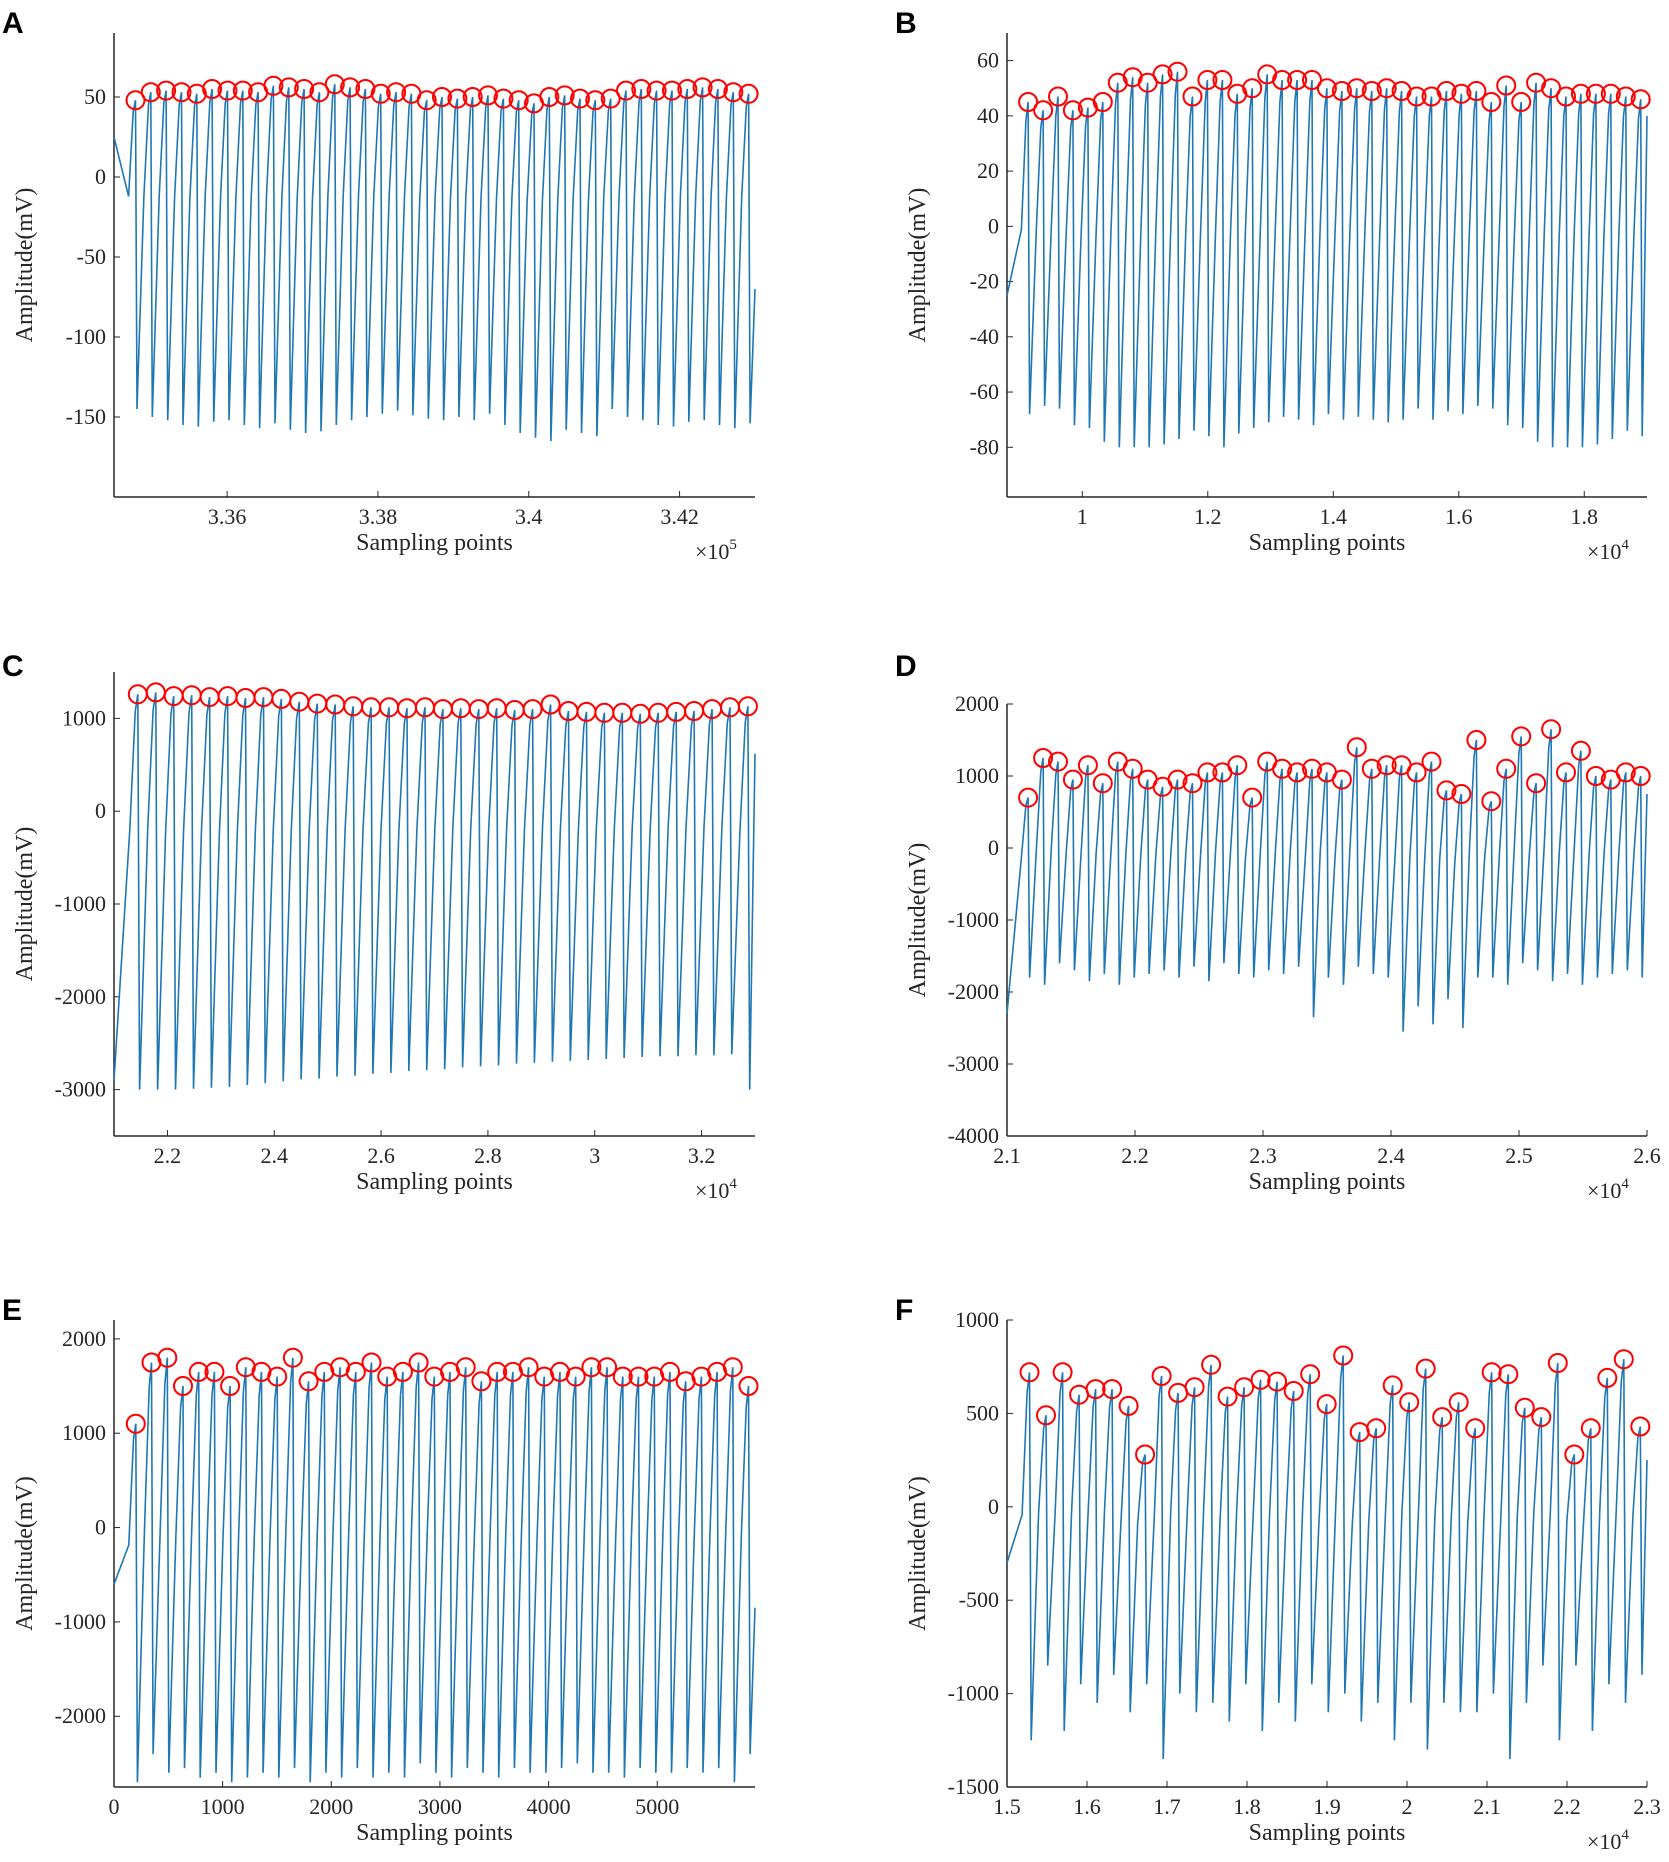 The image size is (1669, 1862). What do you see at coordinates (993, 847) in the screenshot?
I see `y-tick-label: 0` at bounding box center [993, 847].